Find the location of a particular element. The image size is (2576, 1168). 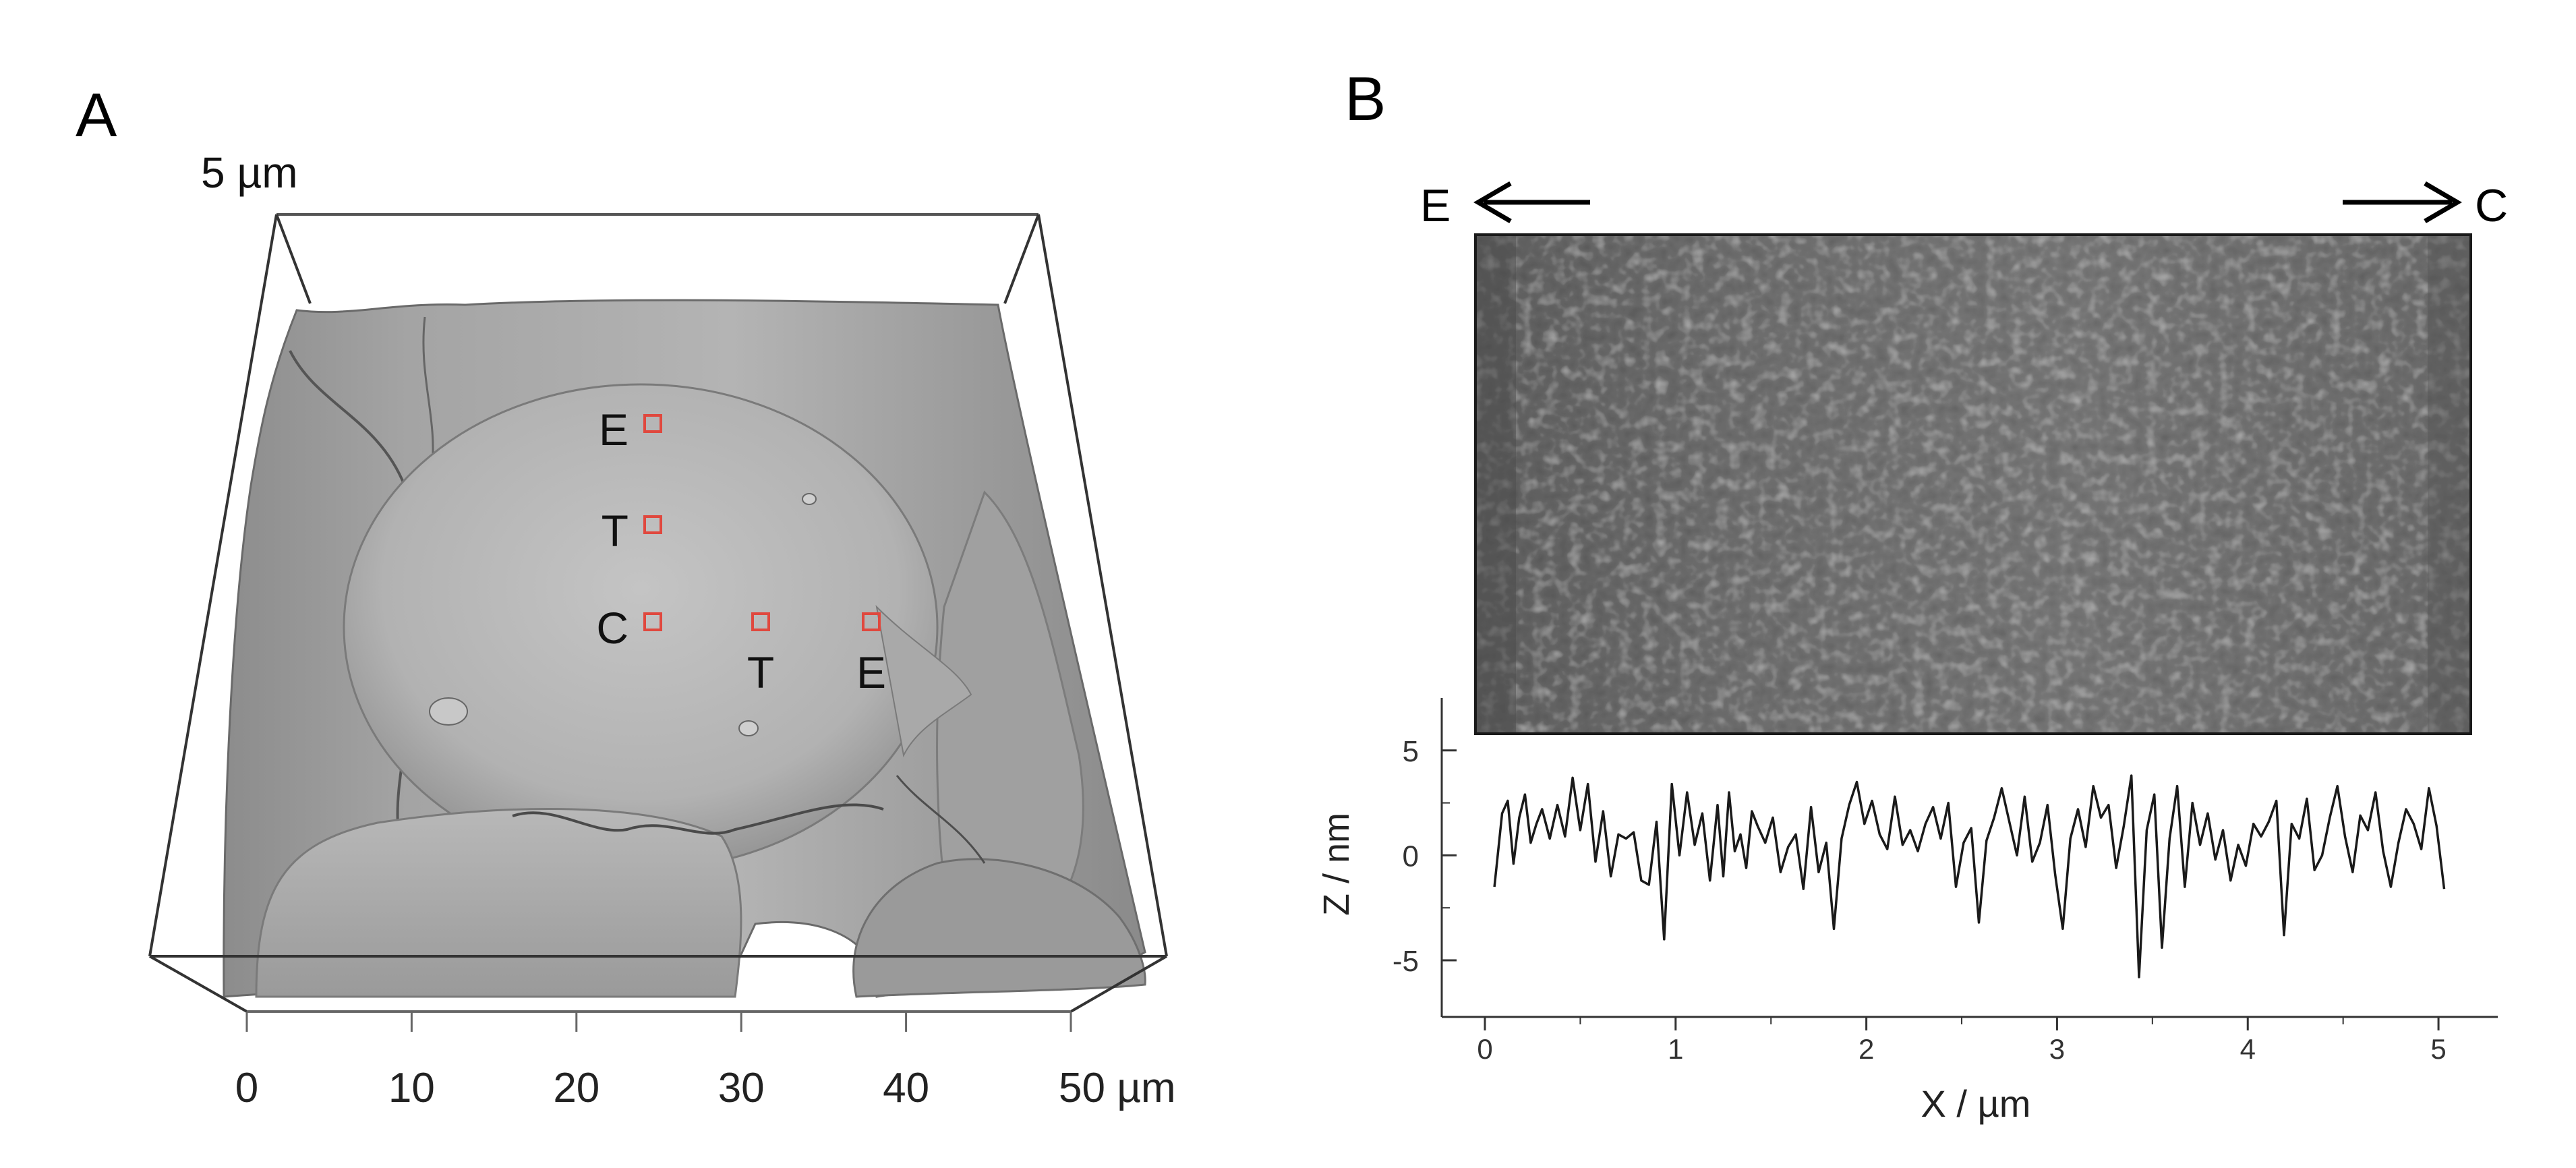

x-tick-label: 40 is located at coordinates (906, 1088).